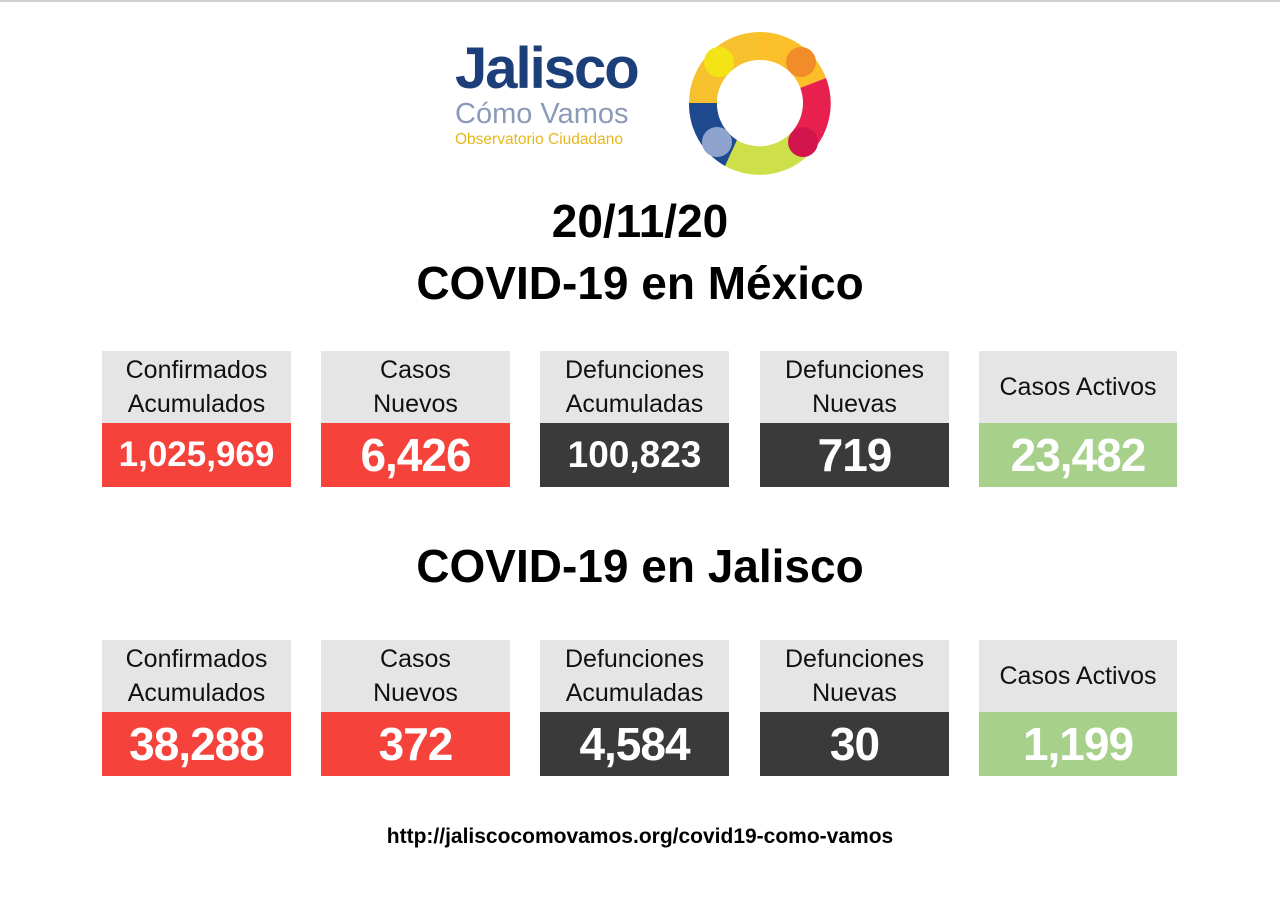 The image size is (1280, 913). I want to click on stat-value: 1,025,969, so click(196, 455).